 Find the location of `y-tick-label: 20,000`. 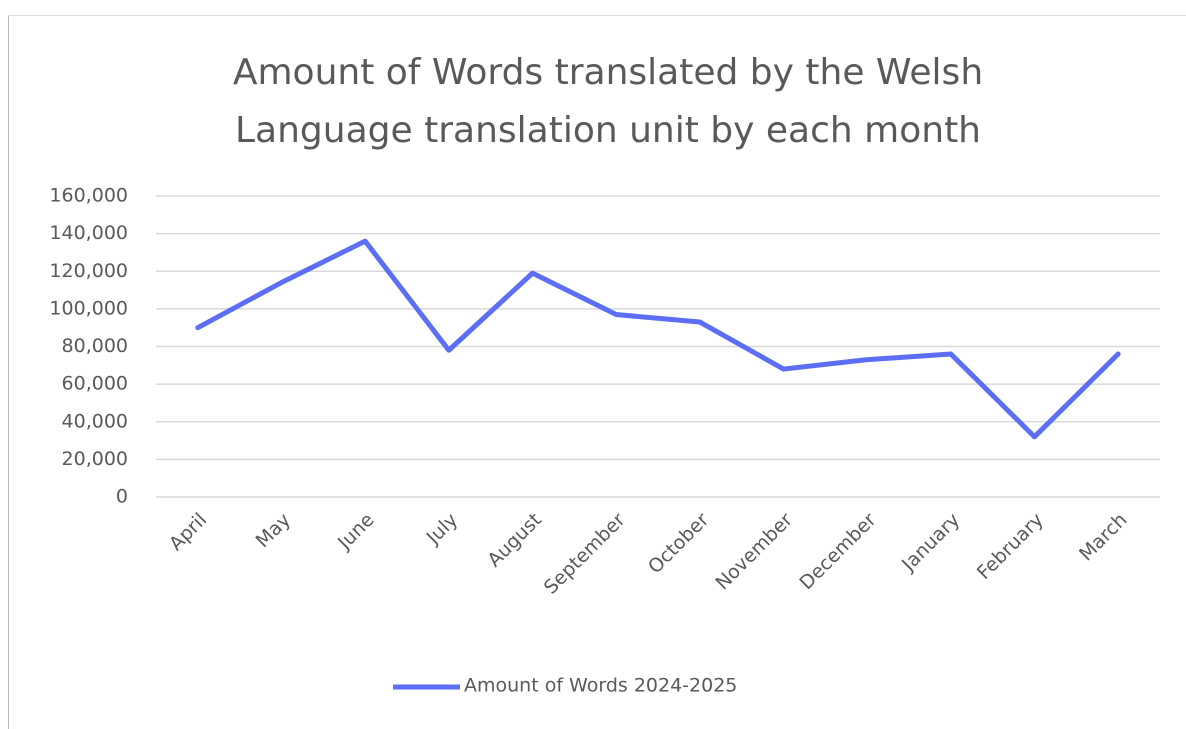

y-tick-label: 20,000 is located at coordinates (95, 459).